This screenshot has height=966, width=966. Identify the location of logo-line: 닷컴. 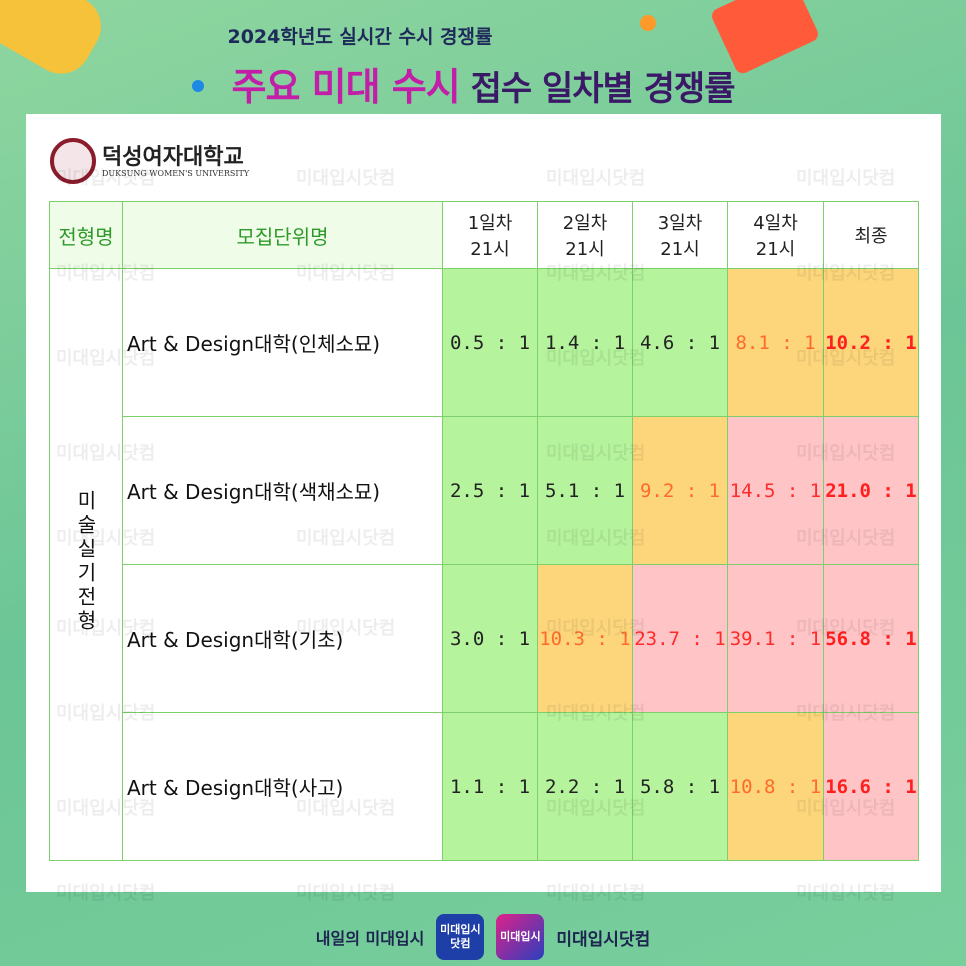
(460, 943).